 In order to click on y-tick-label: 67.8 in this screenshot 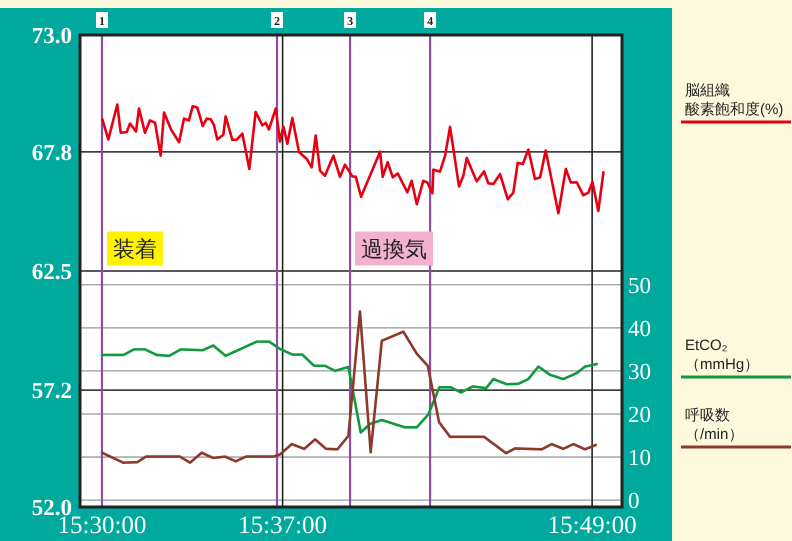, I will do `click(52, 152)`.